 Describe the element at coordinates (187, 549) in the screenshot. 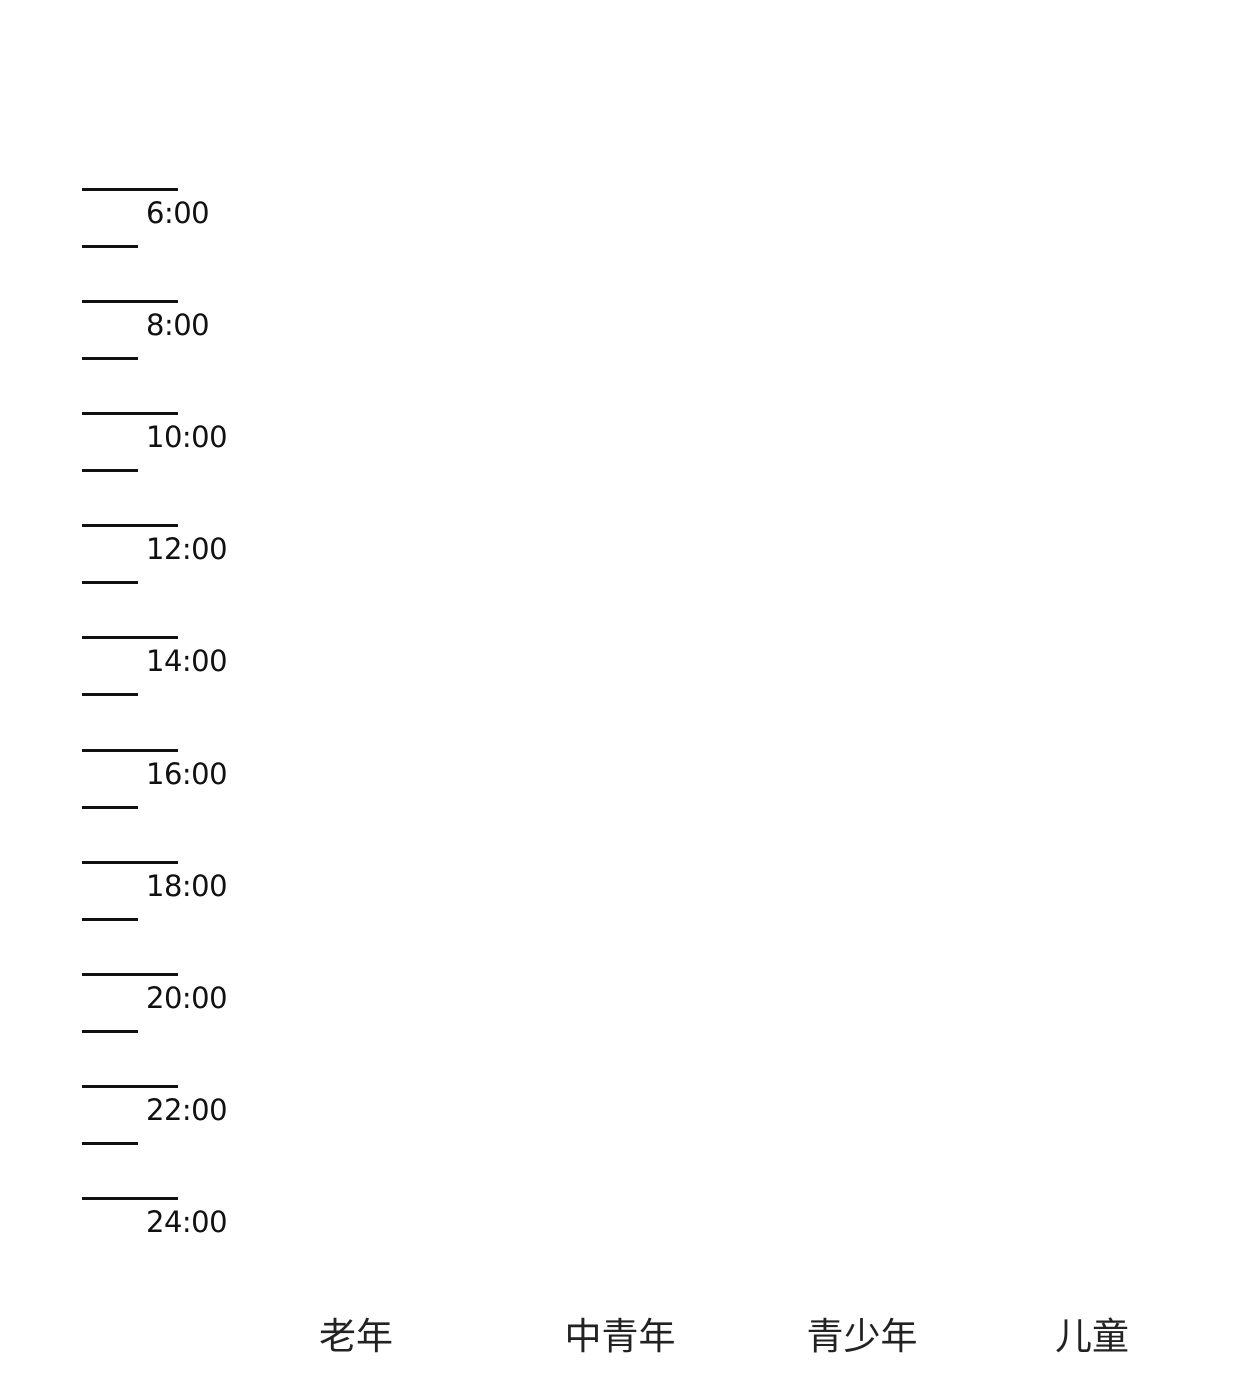

I see `time-label: 12:00` at that location.